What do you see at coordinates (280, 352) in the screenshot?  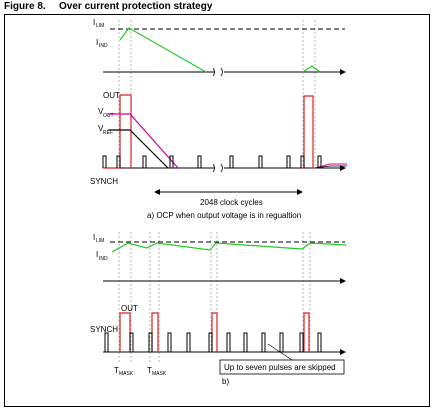 I see `note-leader-line` at bounding box center [280, 352].